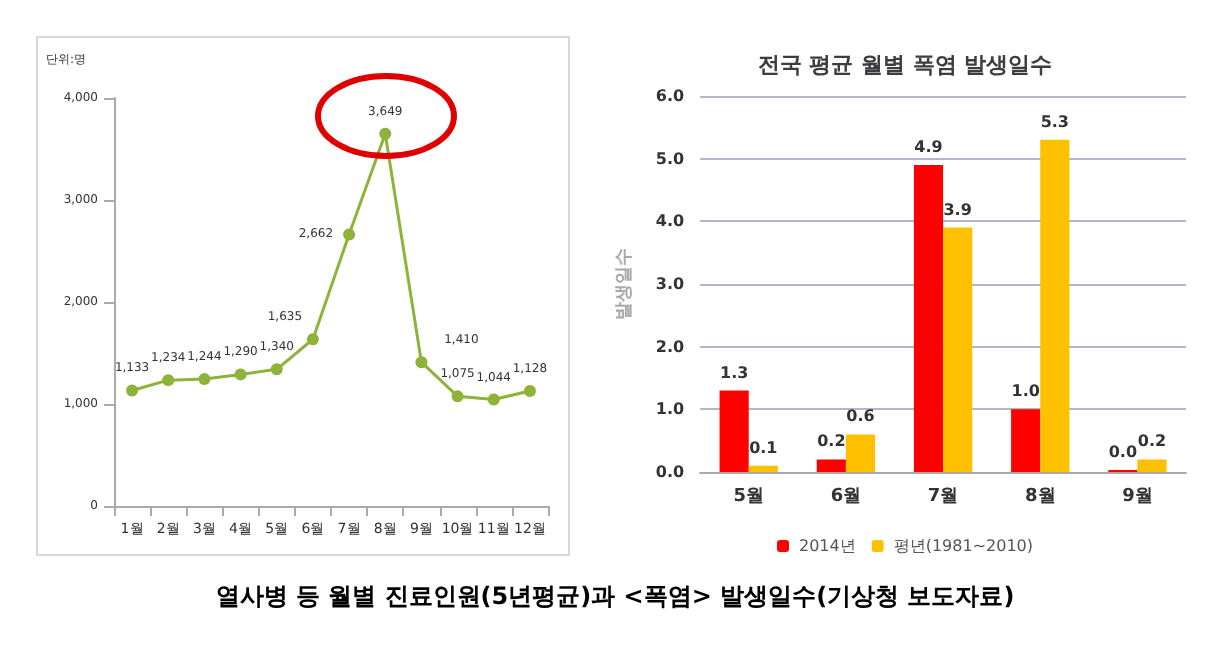  I want to click on y-tick-label: 3.0, so click(670, 284).